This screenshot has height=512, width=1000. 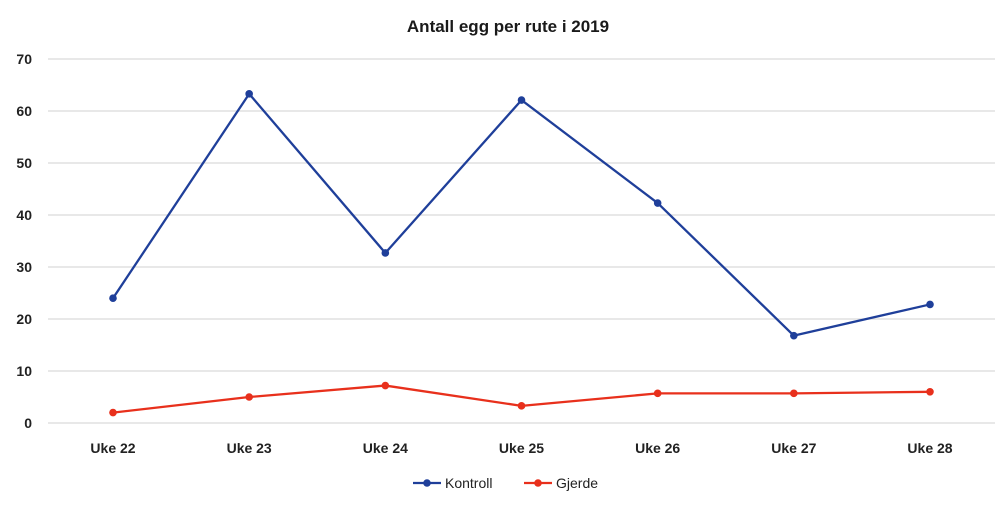 I want to click on legend-item-gjerde: Gjerde, so click(x=561, y=483).